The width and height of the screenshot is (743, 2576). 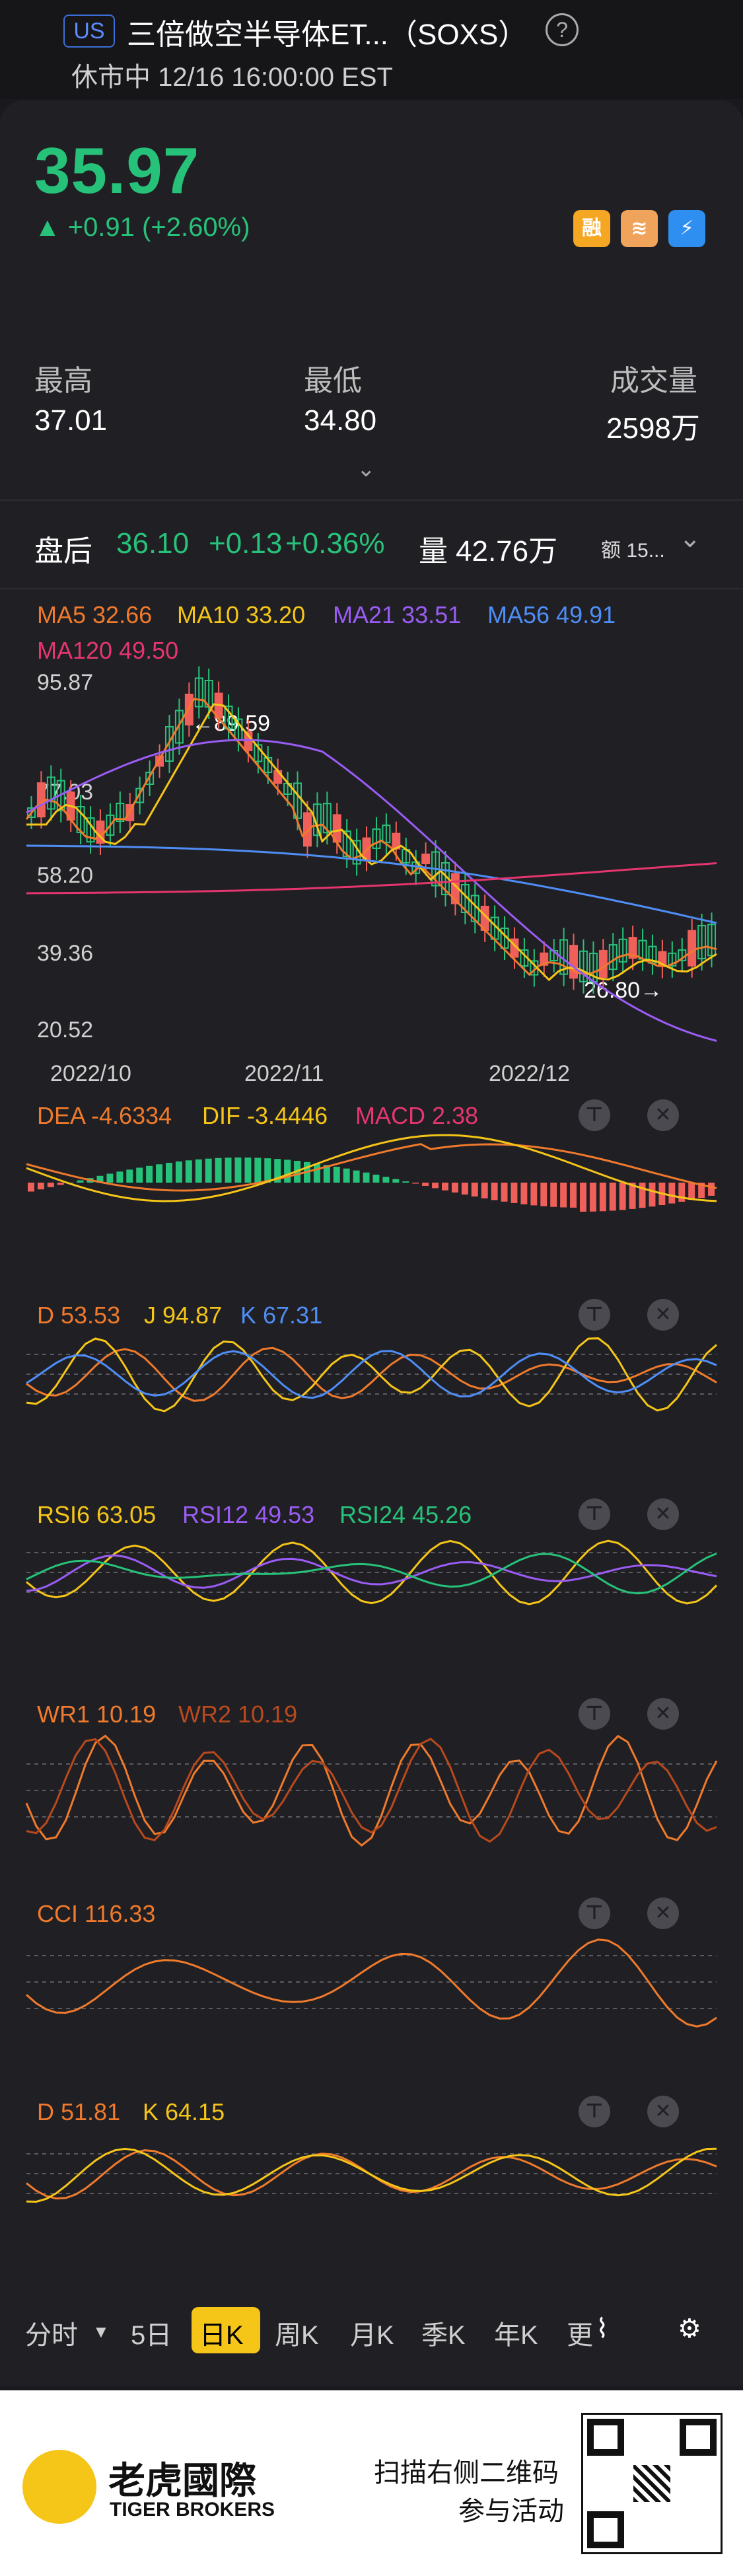 I want to click on tab-weekly: 周K, so click(x=297, y=2335).